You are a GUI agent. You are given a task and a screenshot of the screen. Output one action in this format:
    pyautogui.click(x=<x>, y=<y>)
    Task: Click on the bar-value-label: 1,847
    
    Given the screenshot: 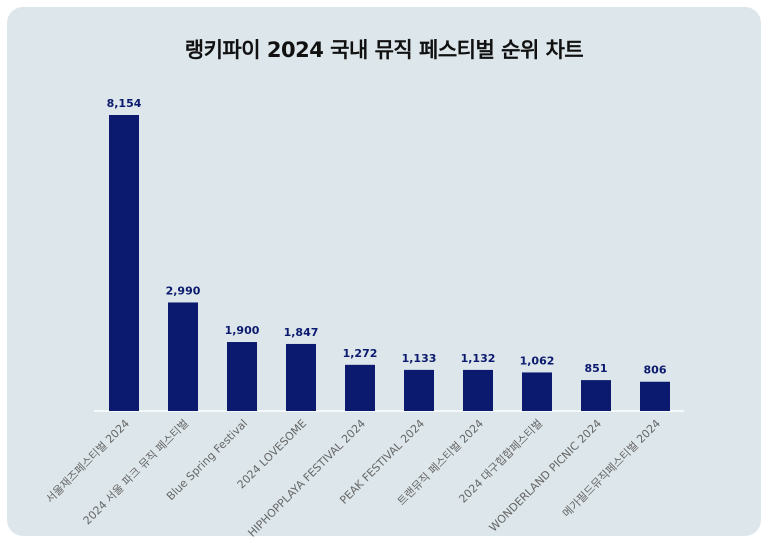 What is the action you would take?
    pyautogui.click(x=301, y=332)
    